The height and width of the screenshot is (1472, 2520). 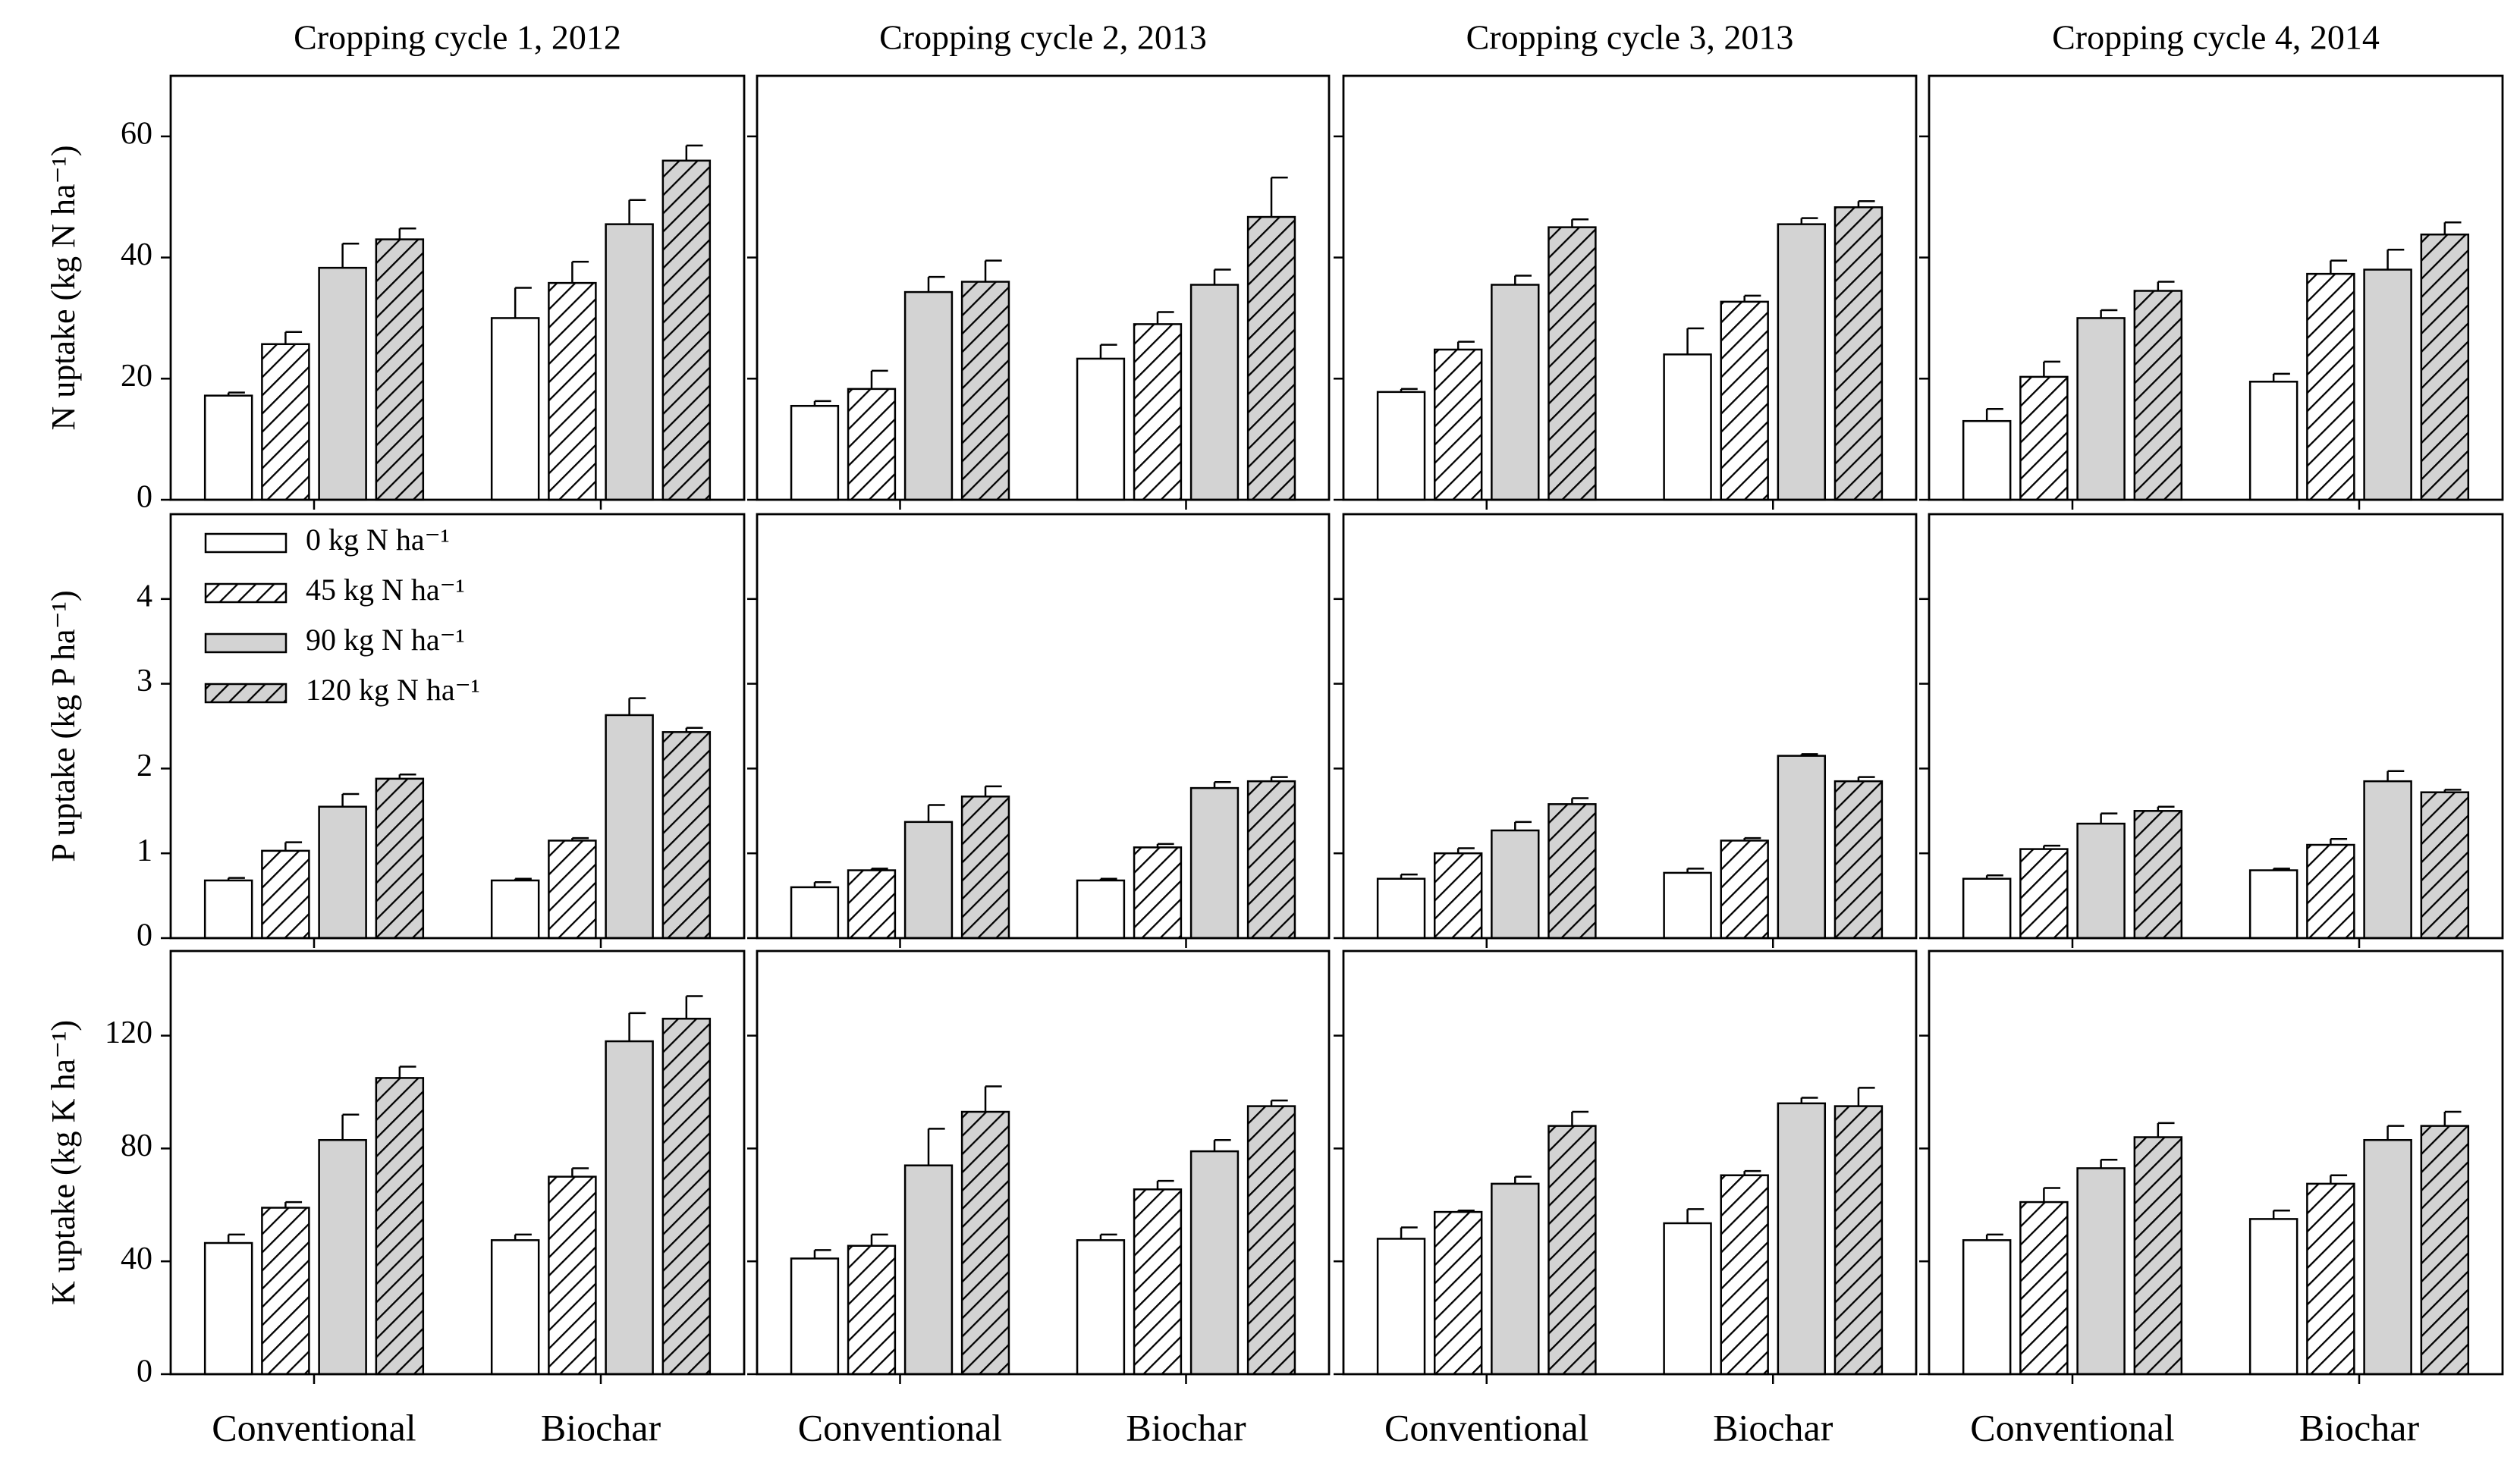 I want to click on y-axis-label: P uptake (kg P ha⁻¹), so click(x=63, y=726).